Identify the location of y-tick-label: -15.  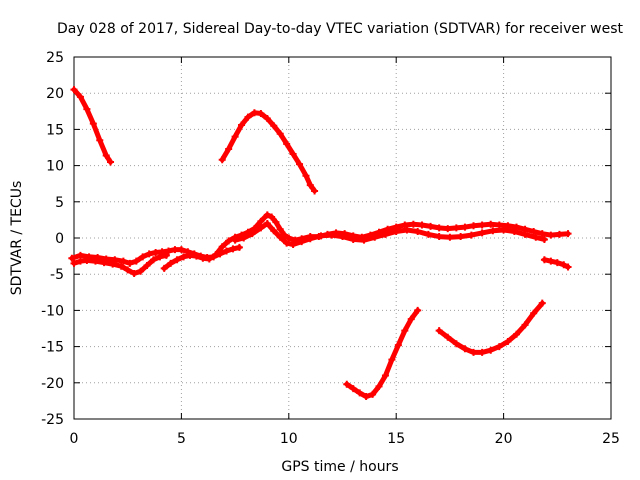
(52, 348).